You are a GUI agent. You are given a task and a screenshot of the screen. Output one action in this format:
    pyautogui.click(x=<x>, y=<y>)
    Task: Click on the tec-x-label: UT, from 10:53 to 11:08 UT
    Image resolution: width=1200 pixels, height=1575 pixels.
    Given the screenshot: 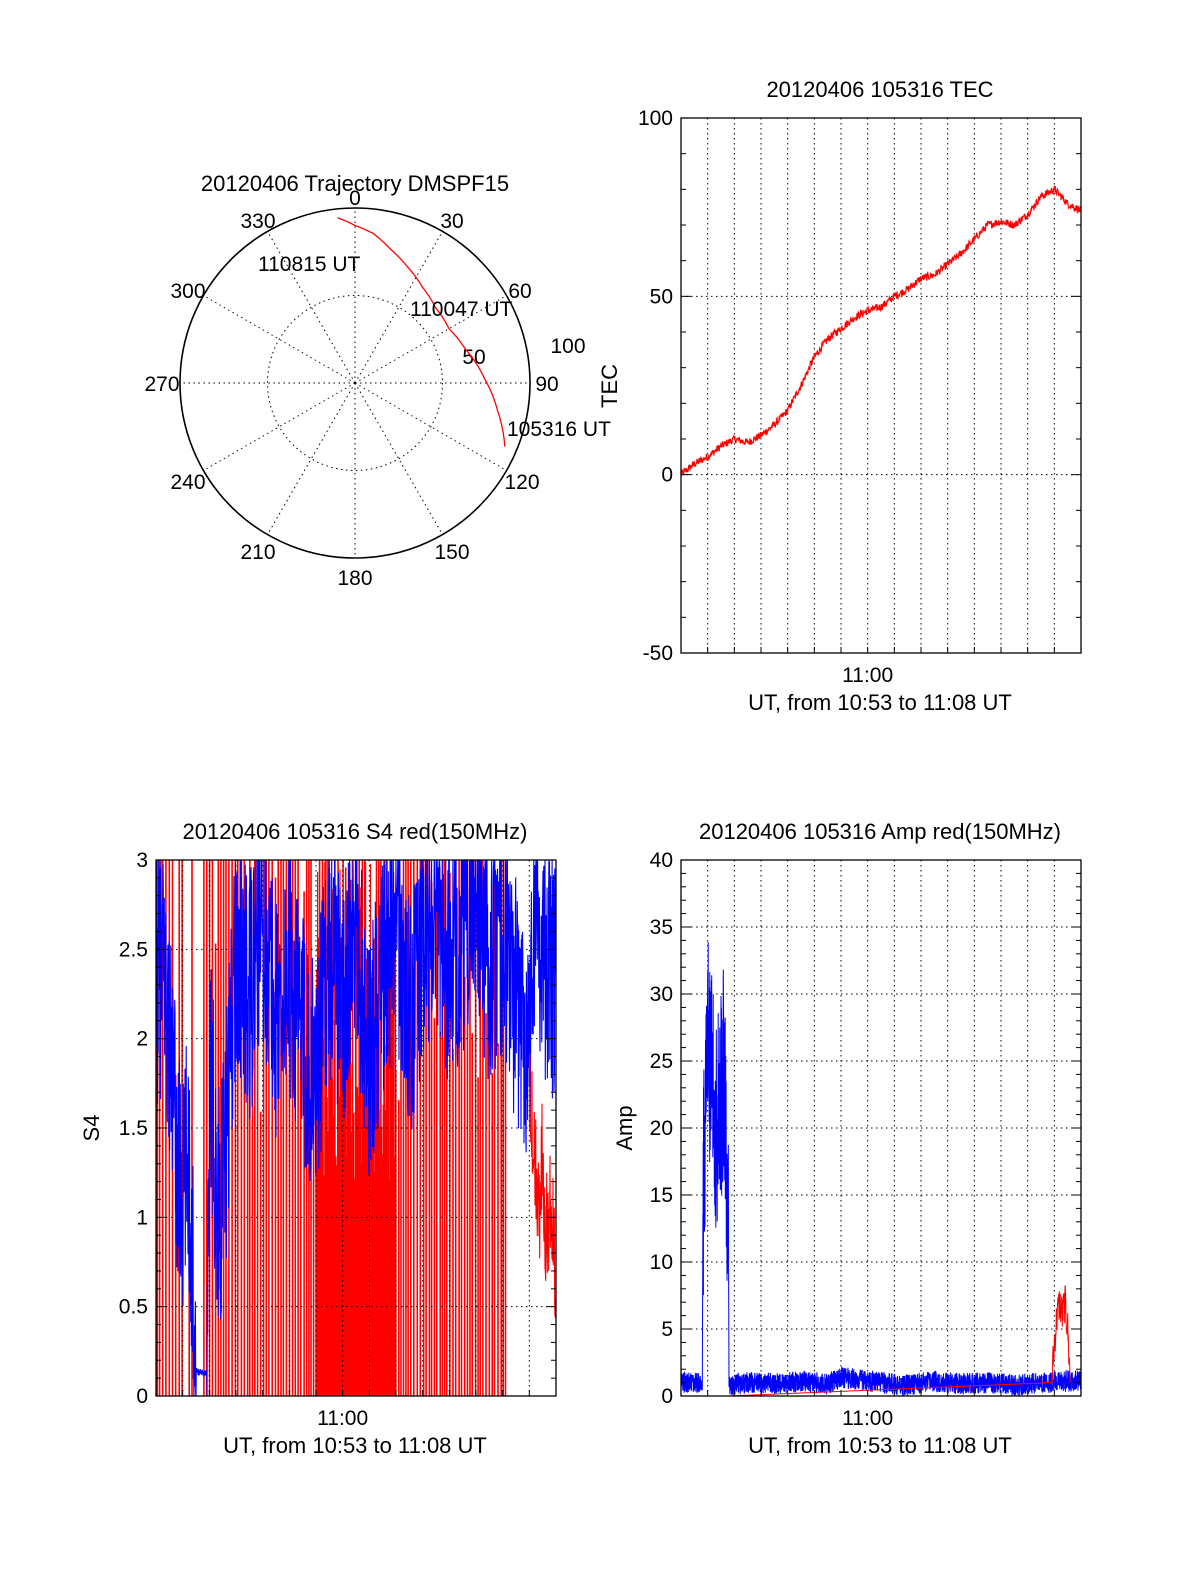 What is the action you would take?
    pyautogui.click(x=880, y=702)
    